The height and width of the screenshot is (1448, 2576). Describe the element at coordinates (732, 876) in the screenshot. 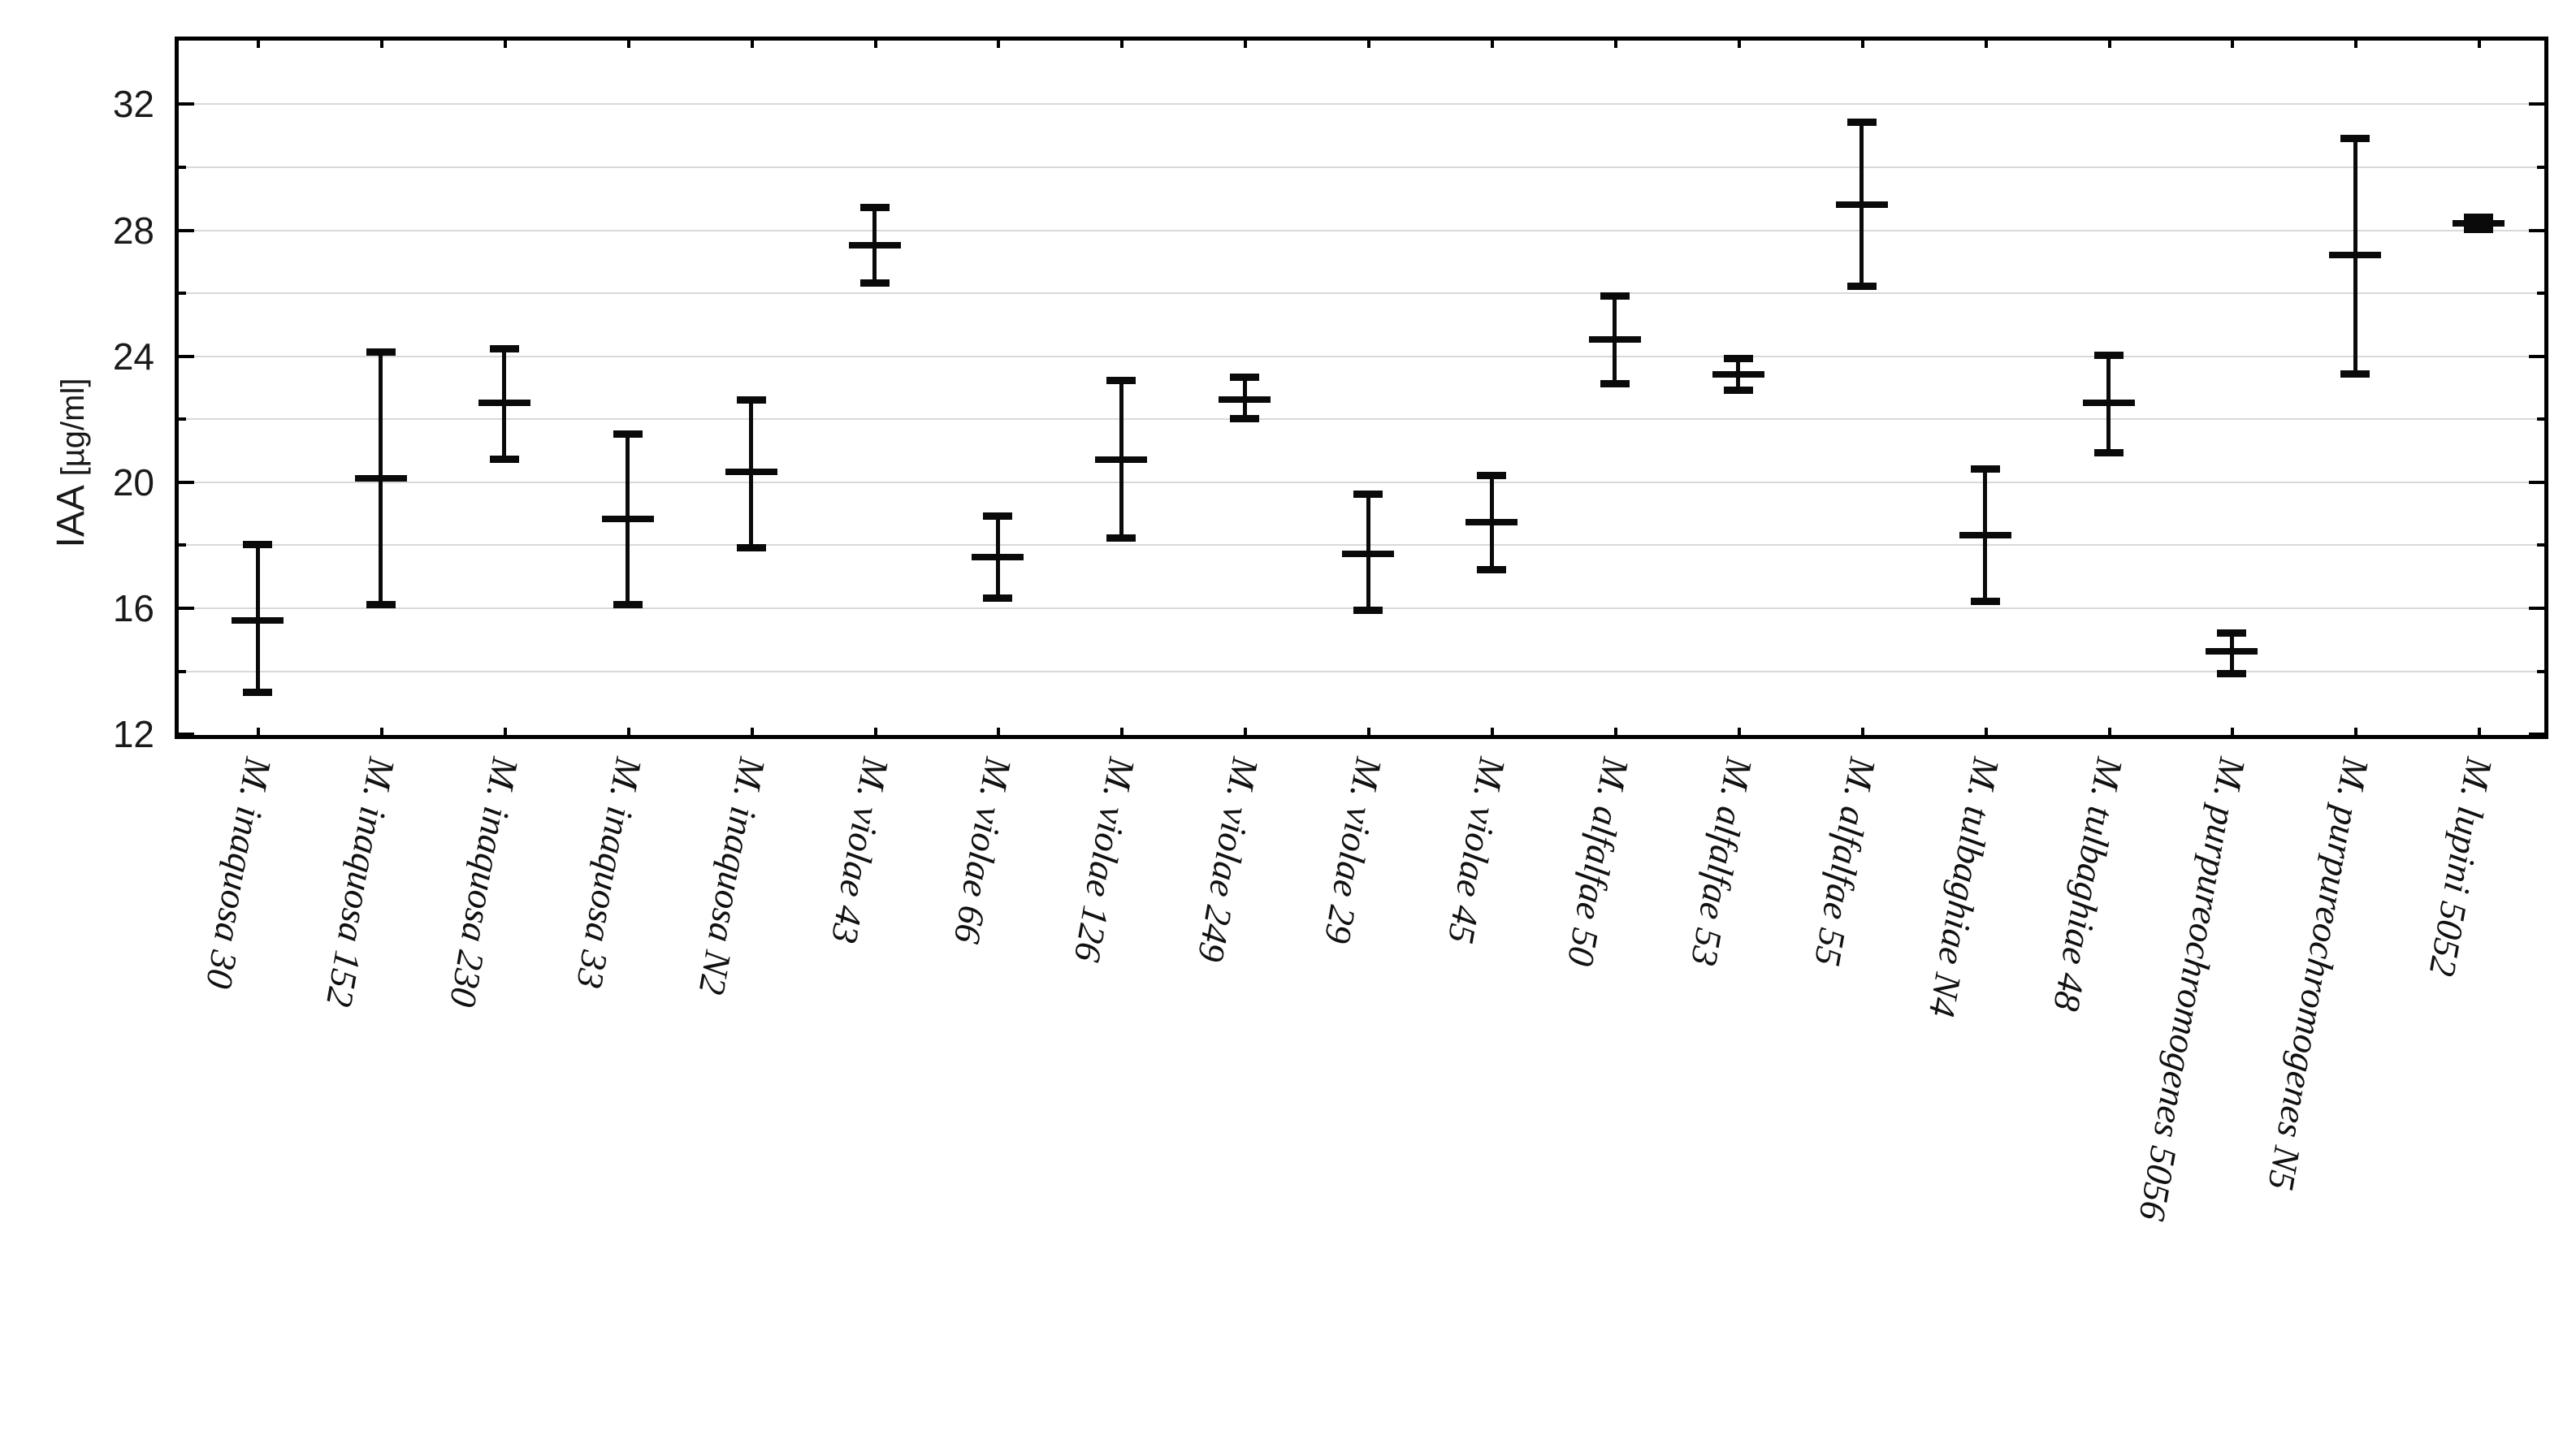

I see `category-label-5: M. inaquosa N2` at that location.